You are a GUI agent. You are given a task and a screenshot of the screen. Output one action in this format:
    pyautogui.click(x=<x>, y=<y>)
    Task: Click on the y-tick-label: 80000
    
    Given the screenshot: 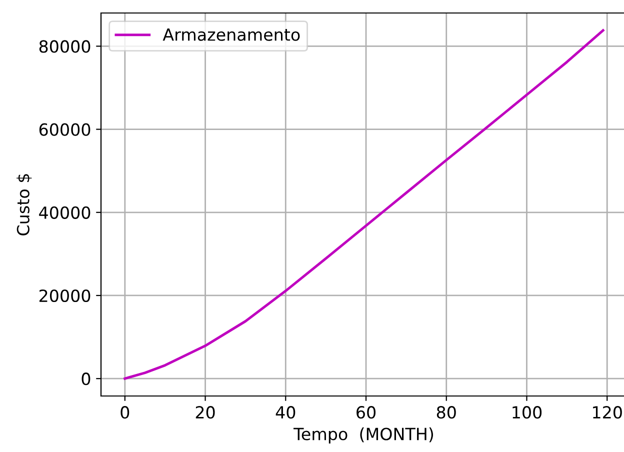 What is the action you would take?
    pyautogui.click(x=64, y=46)
    